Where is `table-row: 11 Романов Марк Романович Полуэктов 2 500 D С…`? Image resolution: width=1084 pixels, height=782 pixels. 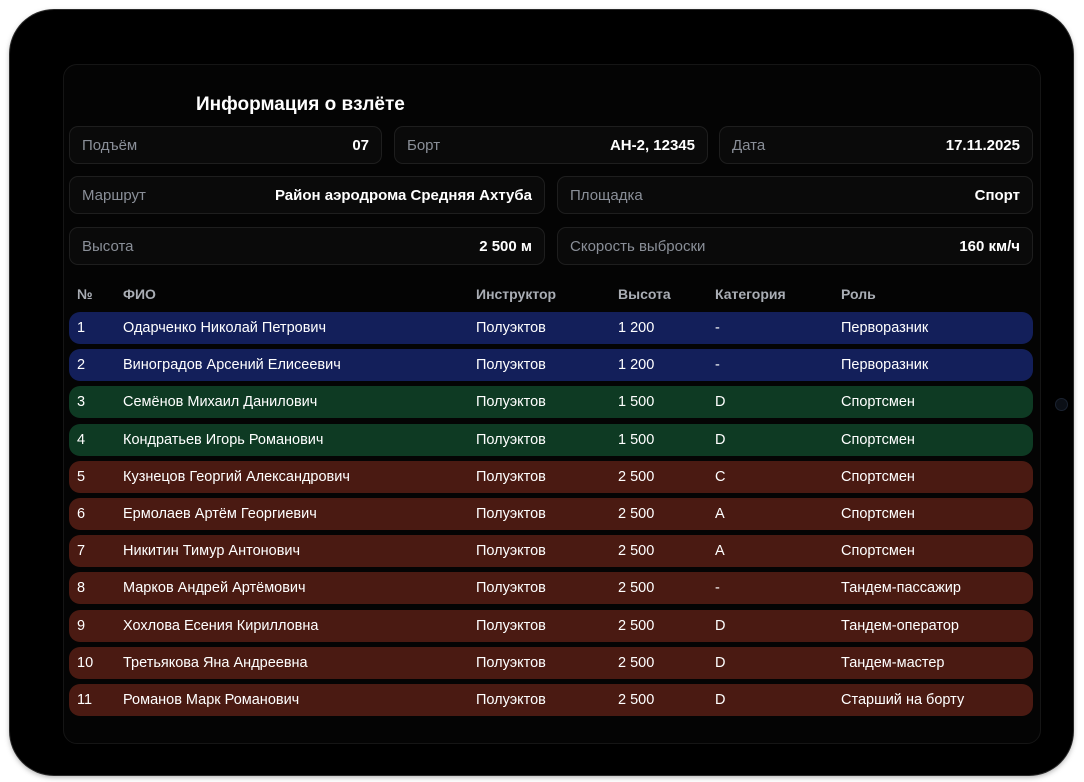 table-row: 11 Романов Марк Романович Полуэктов 2 500 D С… is located at coordinates (551, 699).